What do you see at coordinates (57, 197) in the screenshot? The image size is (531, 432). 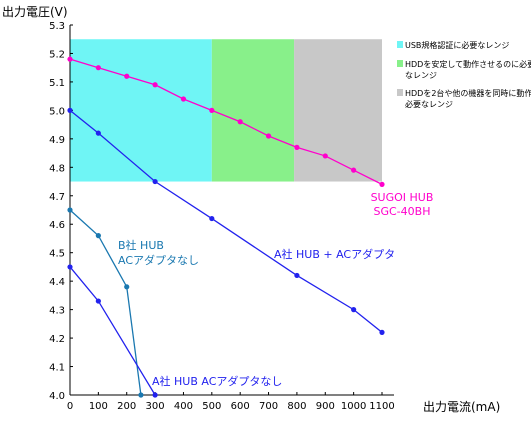 I see `y-tick-label: 4.7` at bounding box center [57, 197].